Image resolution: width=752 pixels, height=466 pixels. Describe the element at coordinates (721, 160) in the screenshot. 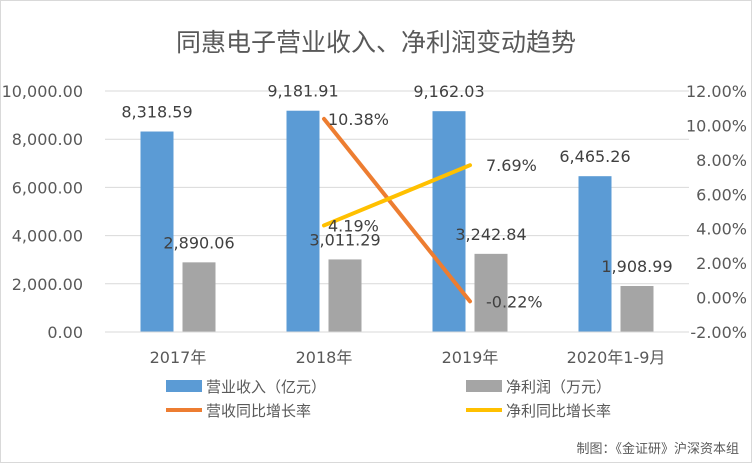

I see `right-tick-label: 8.00%` at that location.